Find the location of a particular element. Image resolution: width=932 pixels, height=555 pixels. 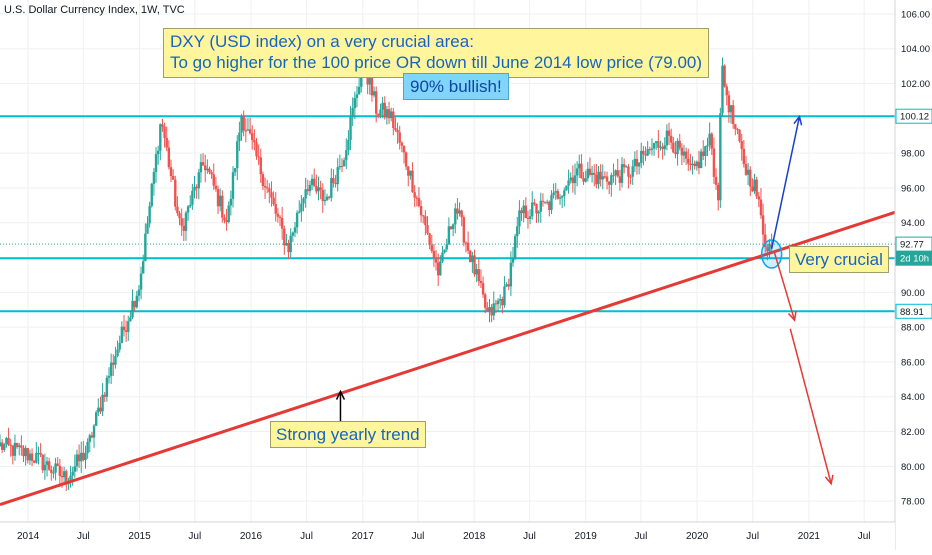

price-tick-label: 86.00 is located at coordinates (913, 362).